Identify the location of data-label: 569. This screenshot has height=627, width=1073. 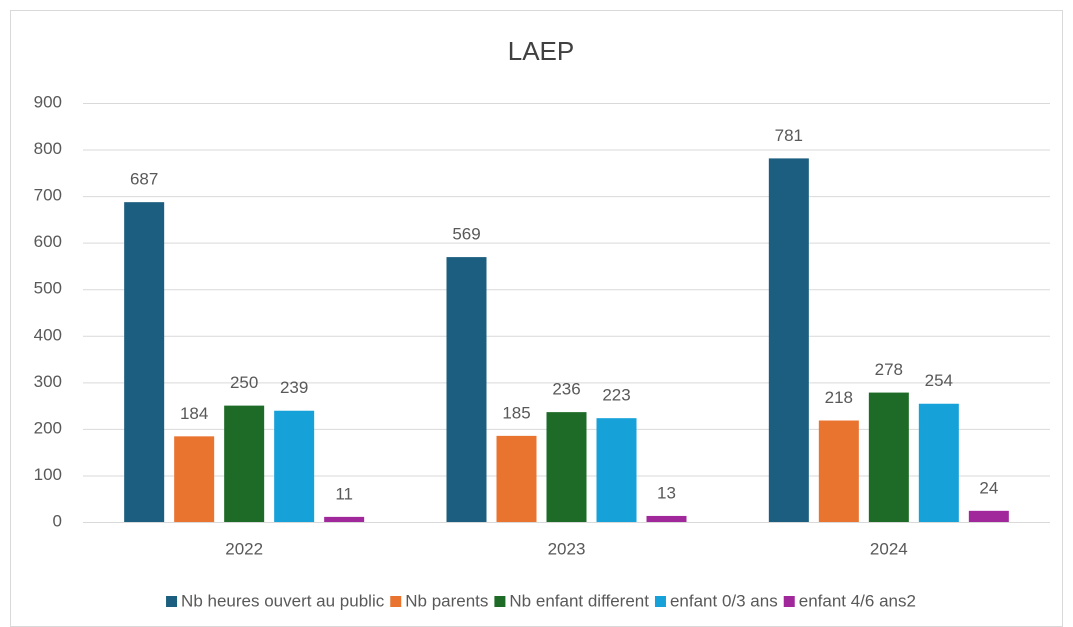
(466, 234).